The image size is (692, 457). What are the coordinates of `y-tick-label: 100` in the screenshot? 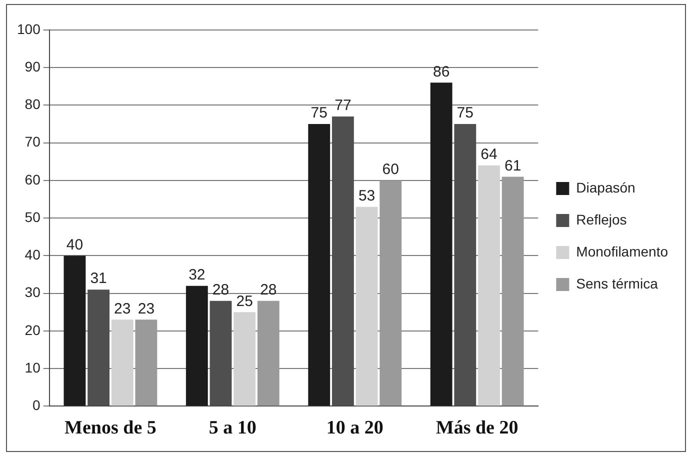 It's located at (29, 28).